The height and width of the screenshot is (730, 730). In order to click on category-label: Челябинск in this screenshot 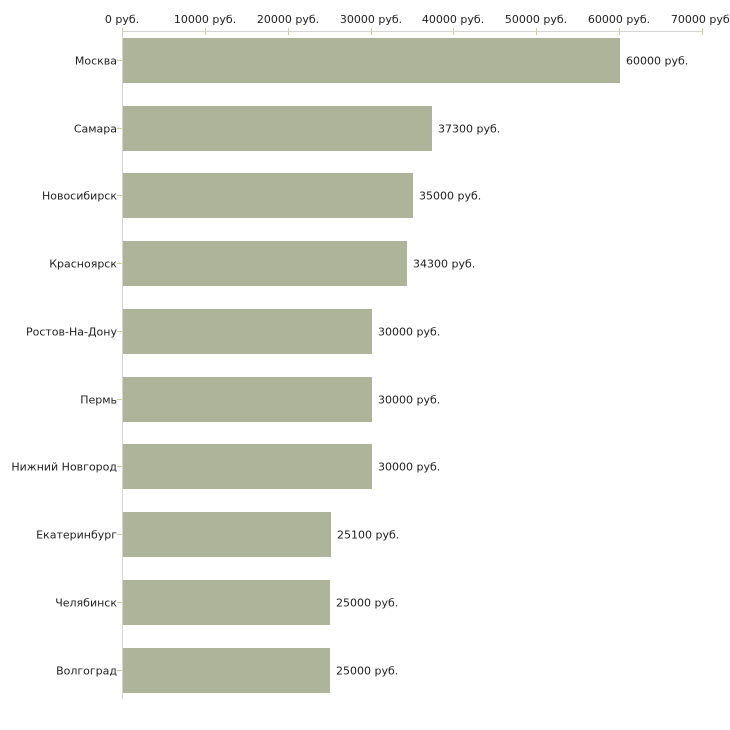, I will do `click(86, 602)`.